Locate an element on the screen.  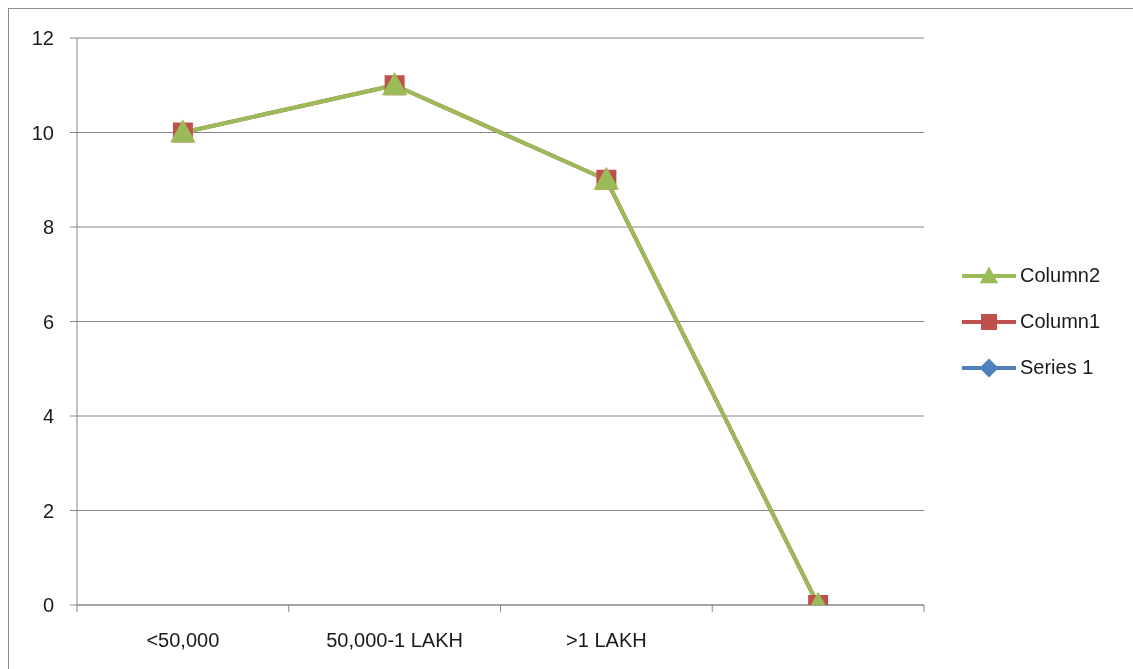
y-tick-label: 2 is located at coordinates (48, 510).